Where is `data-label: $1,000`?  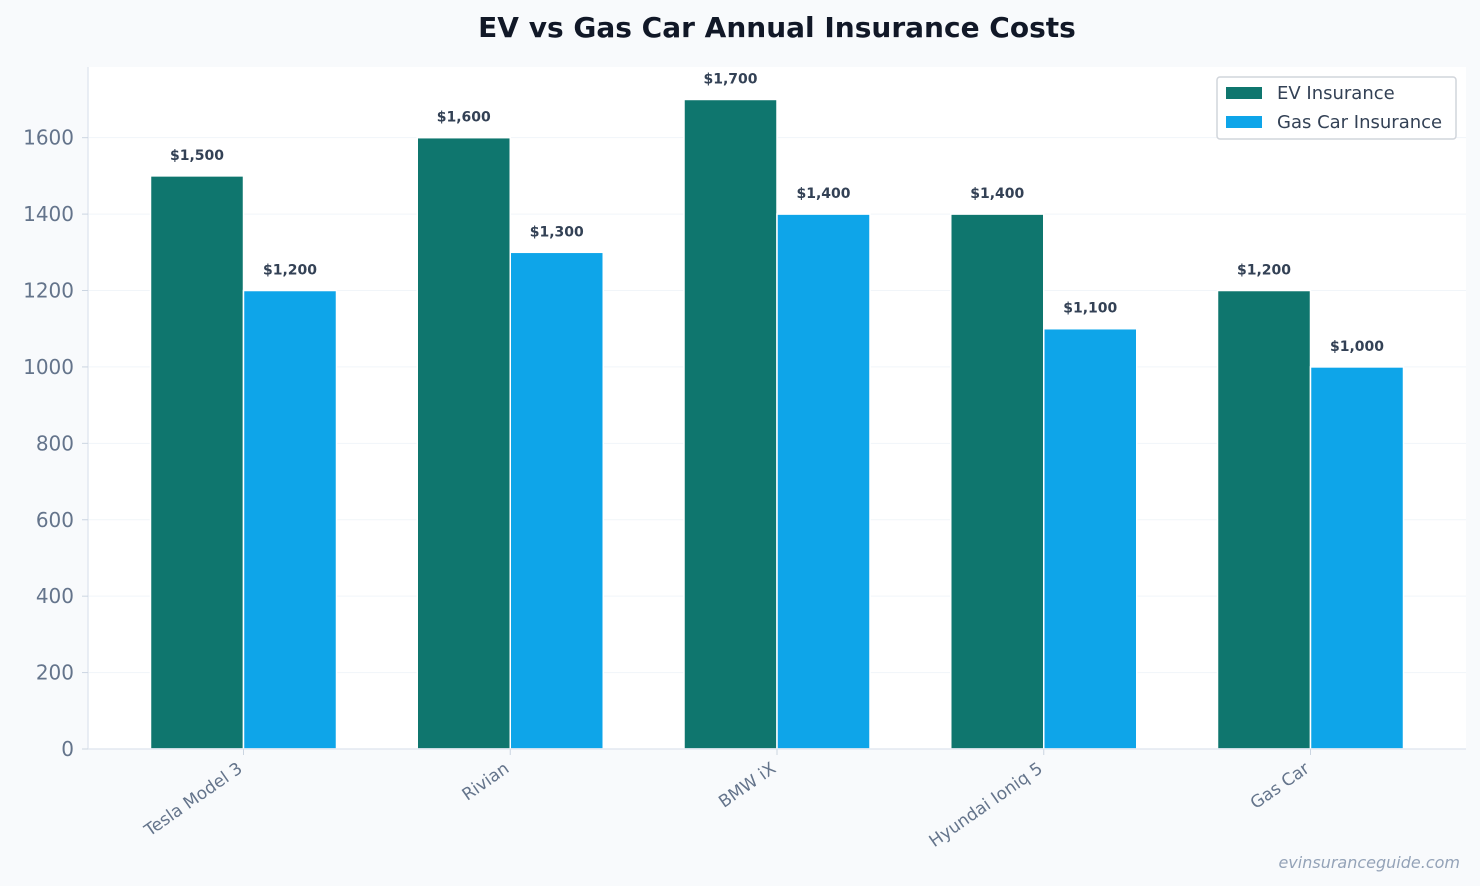 data-label: $1,000 is located at coordinates (1357, 347).